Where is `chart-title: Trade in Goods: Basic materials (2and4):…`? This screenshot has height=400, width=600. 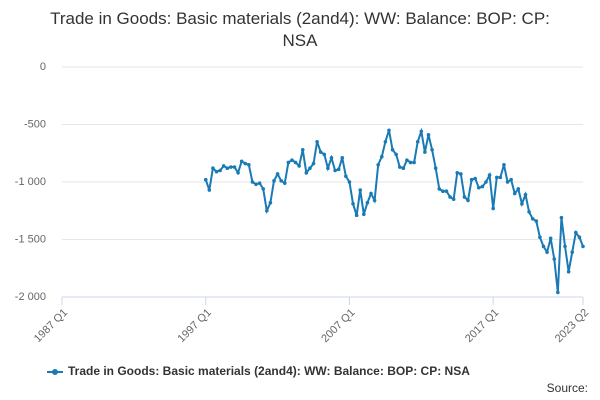
chart-title: Trade in Goods: Basic materials (2and4):… is located at coordinates (300, 29).